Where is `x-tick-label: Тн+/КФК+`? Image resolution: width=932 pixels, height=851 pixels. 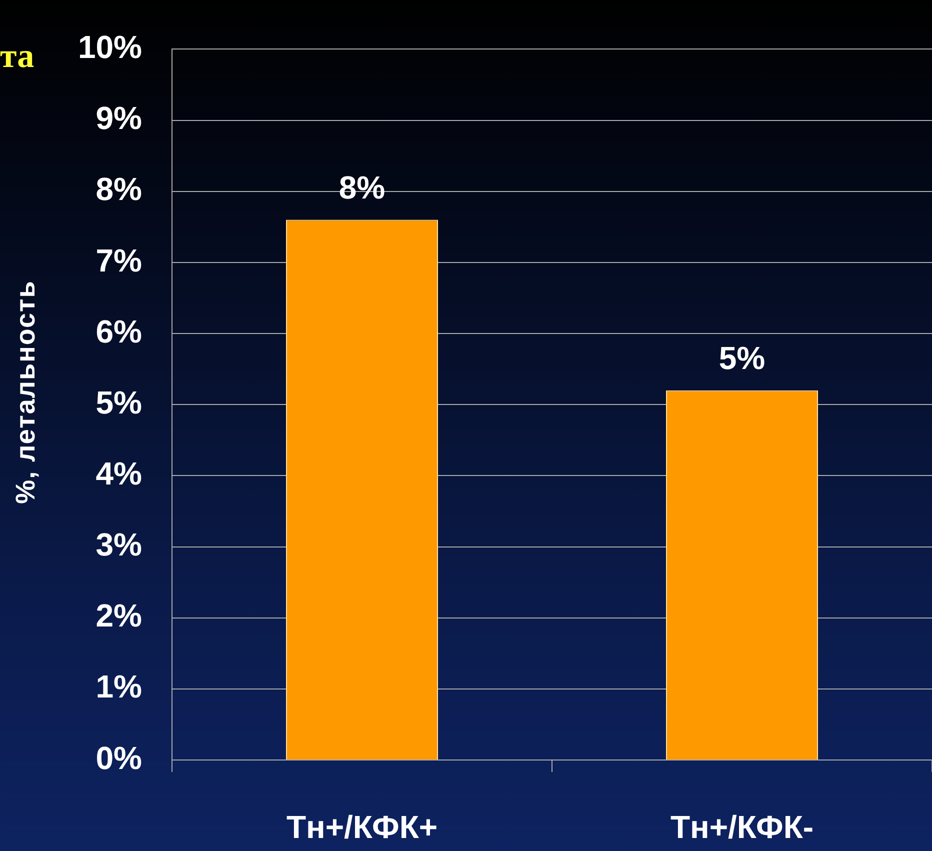 x-tick-label: Тн+/КФК+ is located at coordinates (362, 827).